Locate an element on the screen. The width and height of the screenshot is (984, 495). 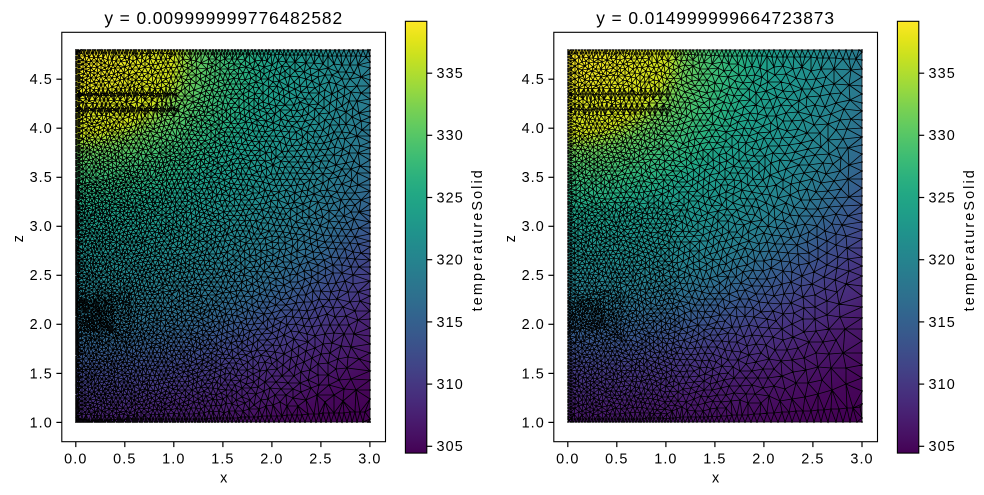
svg-text: y = 0.014999999664723873 is located at coordinates (715, 18).